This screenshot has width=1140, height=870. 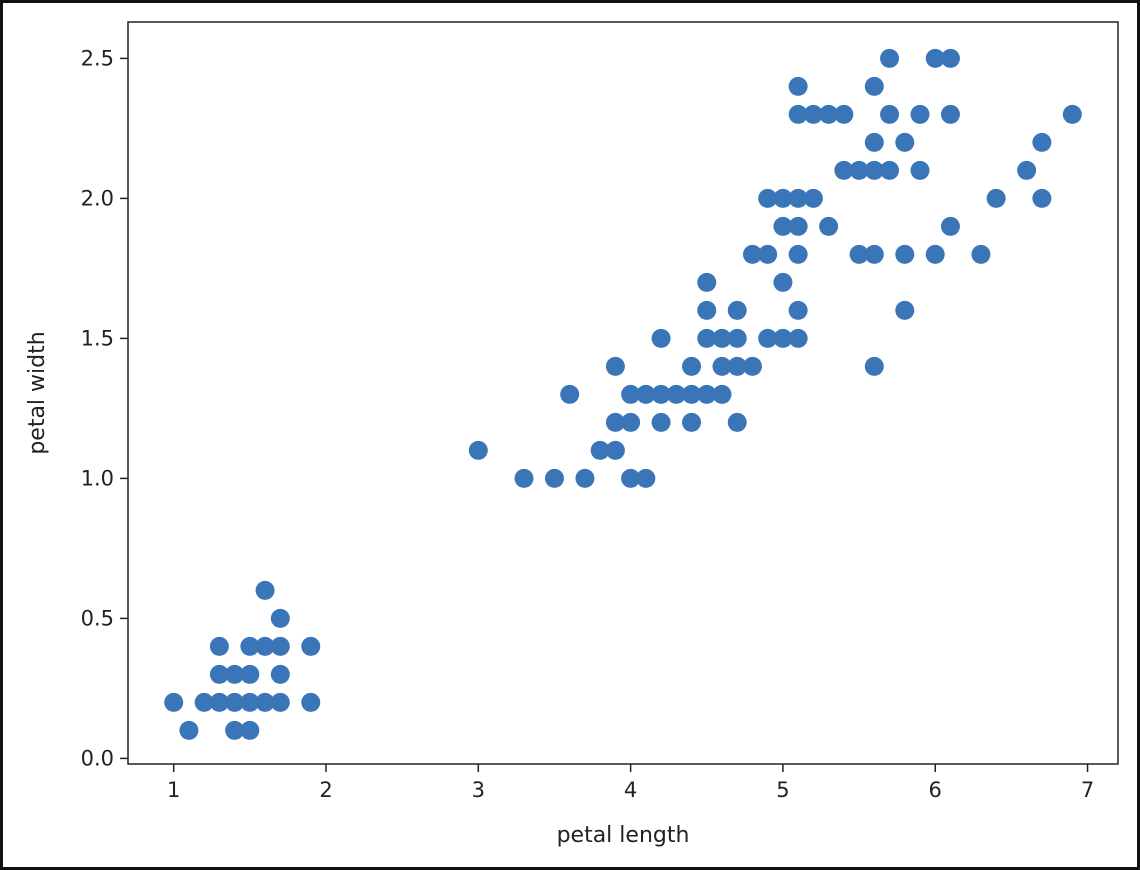 What do you see at coordinates (782, 790) in the screenshot?
I see `x-tick-label: 5` at bounding box center [782, 790].